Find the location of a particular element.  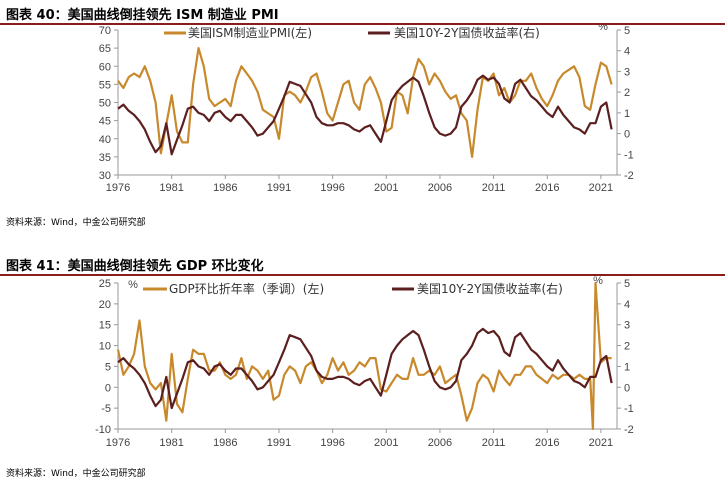

left-axis-unit-label: % is located at coordinates (133, 285).